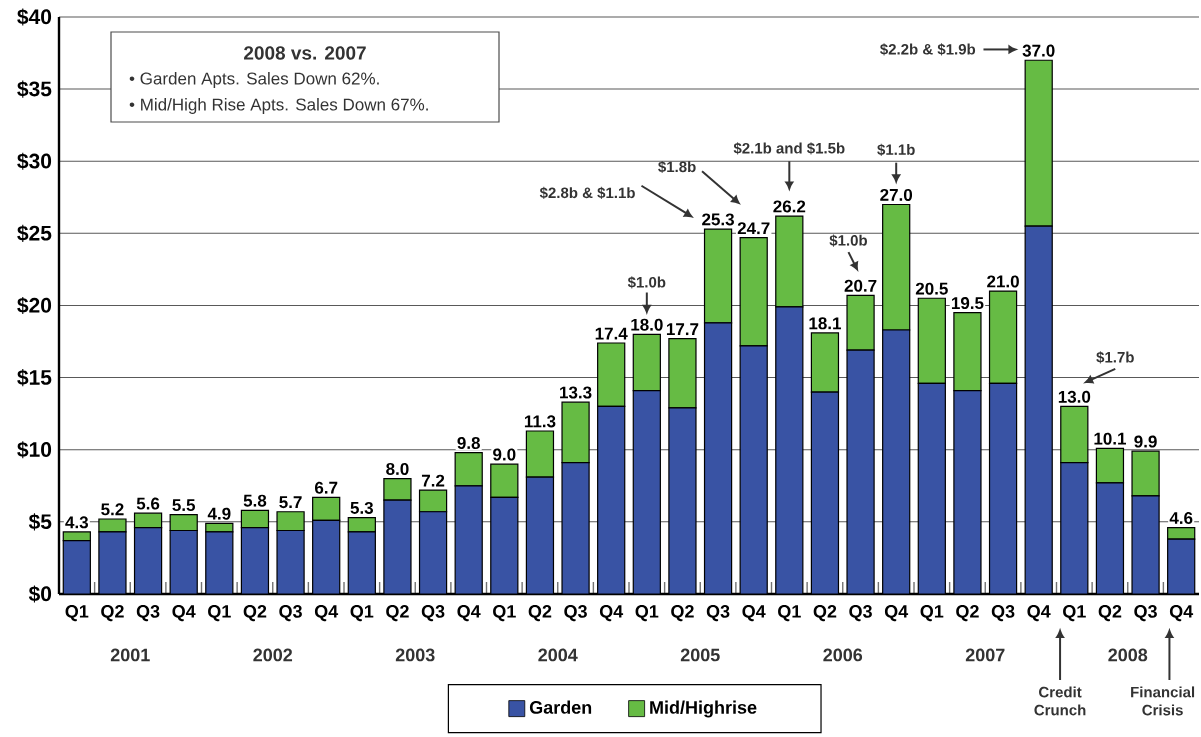  Describe the element at coordinates (1181, 518) in the screenshot. I see `total-label: 4.6` at that location.